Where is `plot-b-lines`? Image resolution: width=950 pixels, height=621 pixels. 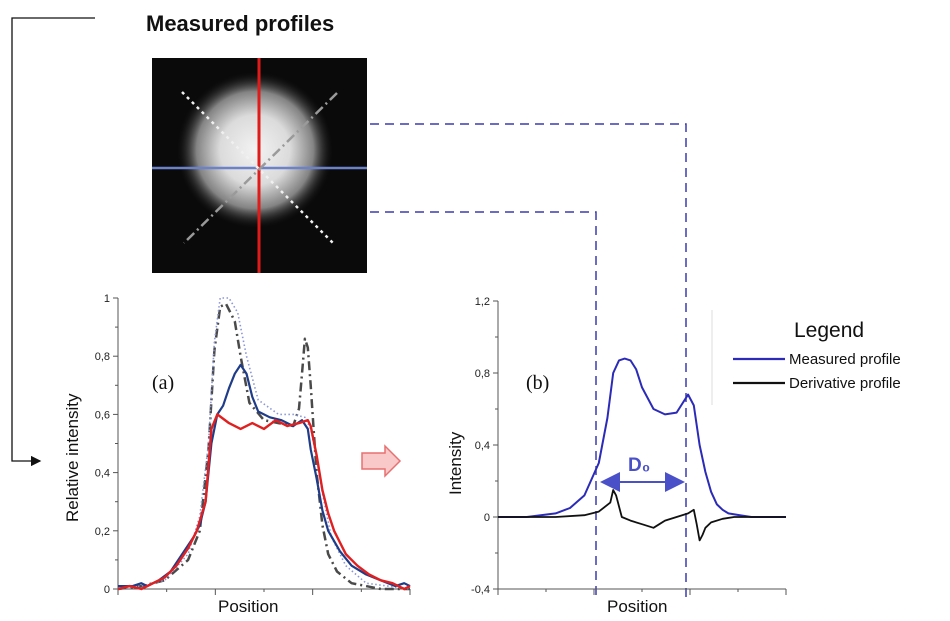
plot-b-lines is located at coordinates (642, 449).